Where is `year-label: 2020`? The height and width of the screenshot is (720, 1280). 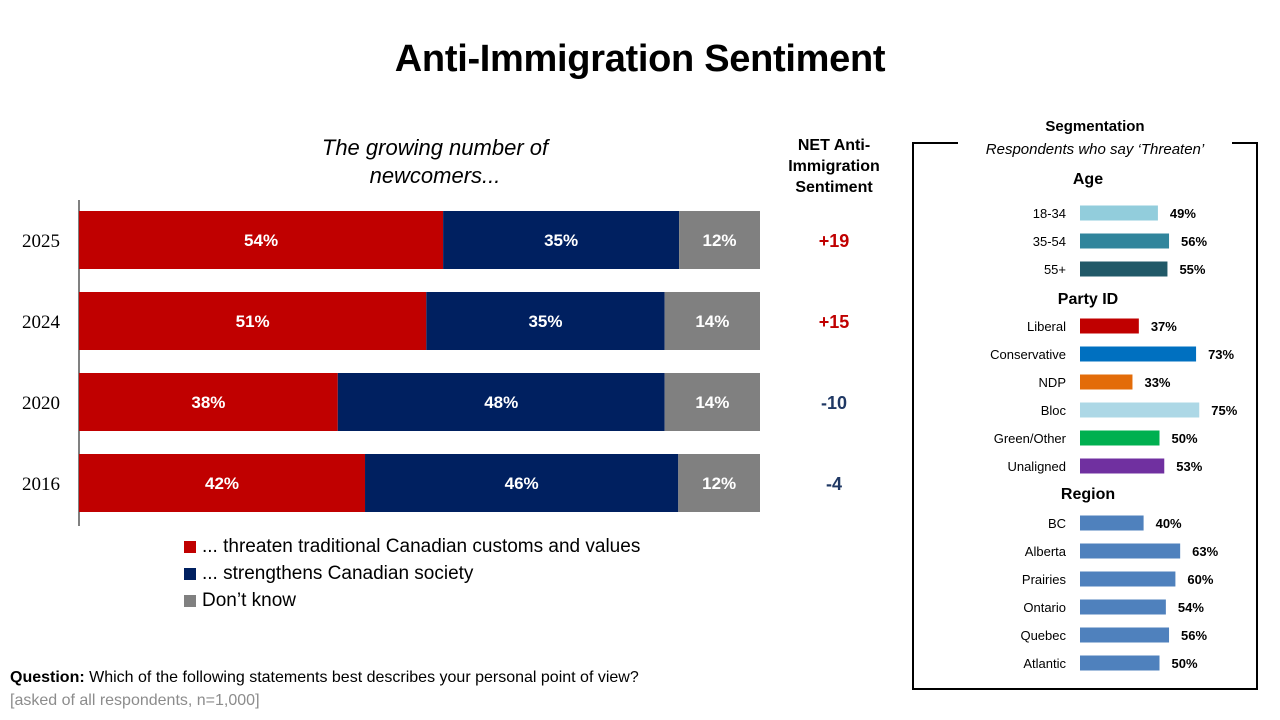 year-label: 2020 is located at coordinates (41, 403).